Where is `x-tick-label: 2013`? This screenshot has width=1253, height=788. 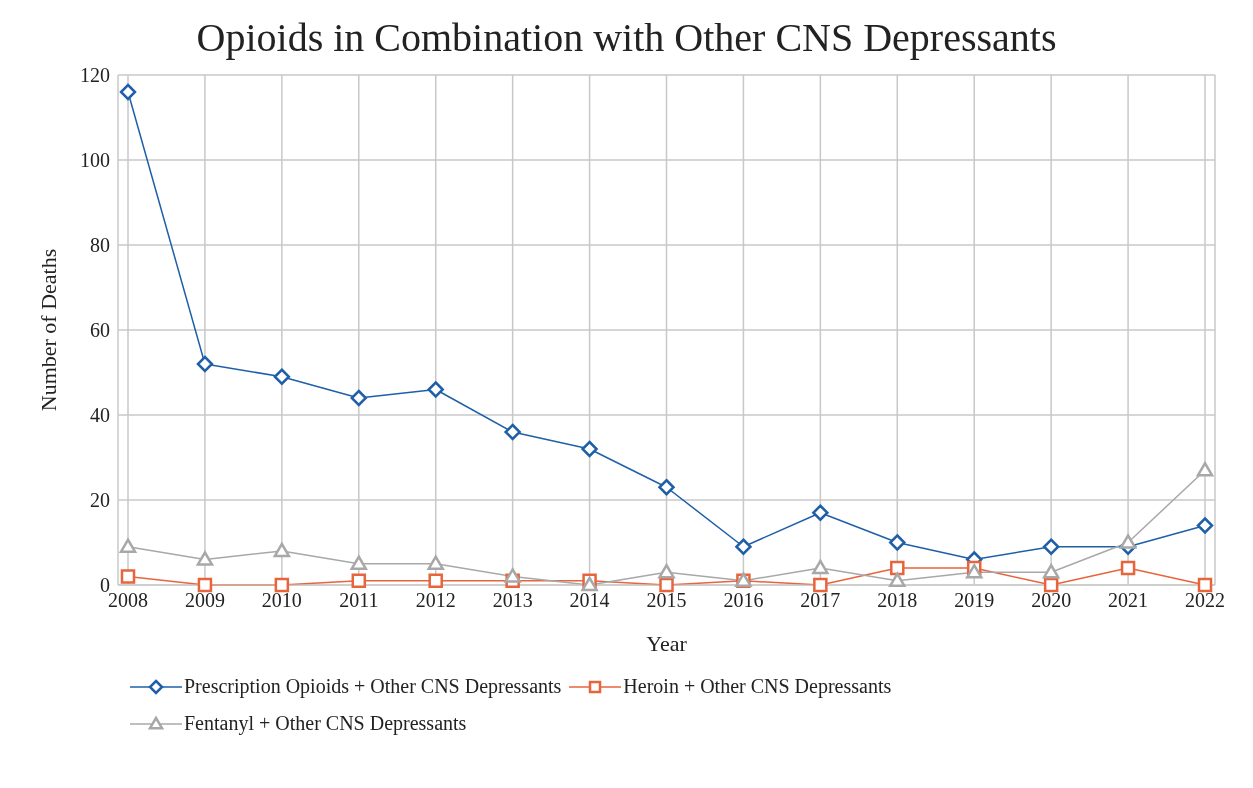 x-tick-label: 2013 is located at coordinates (512, 600).